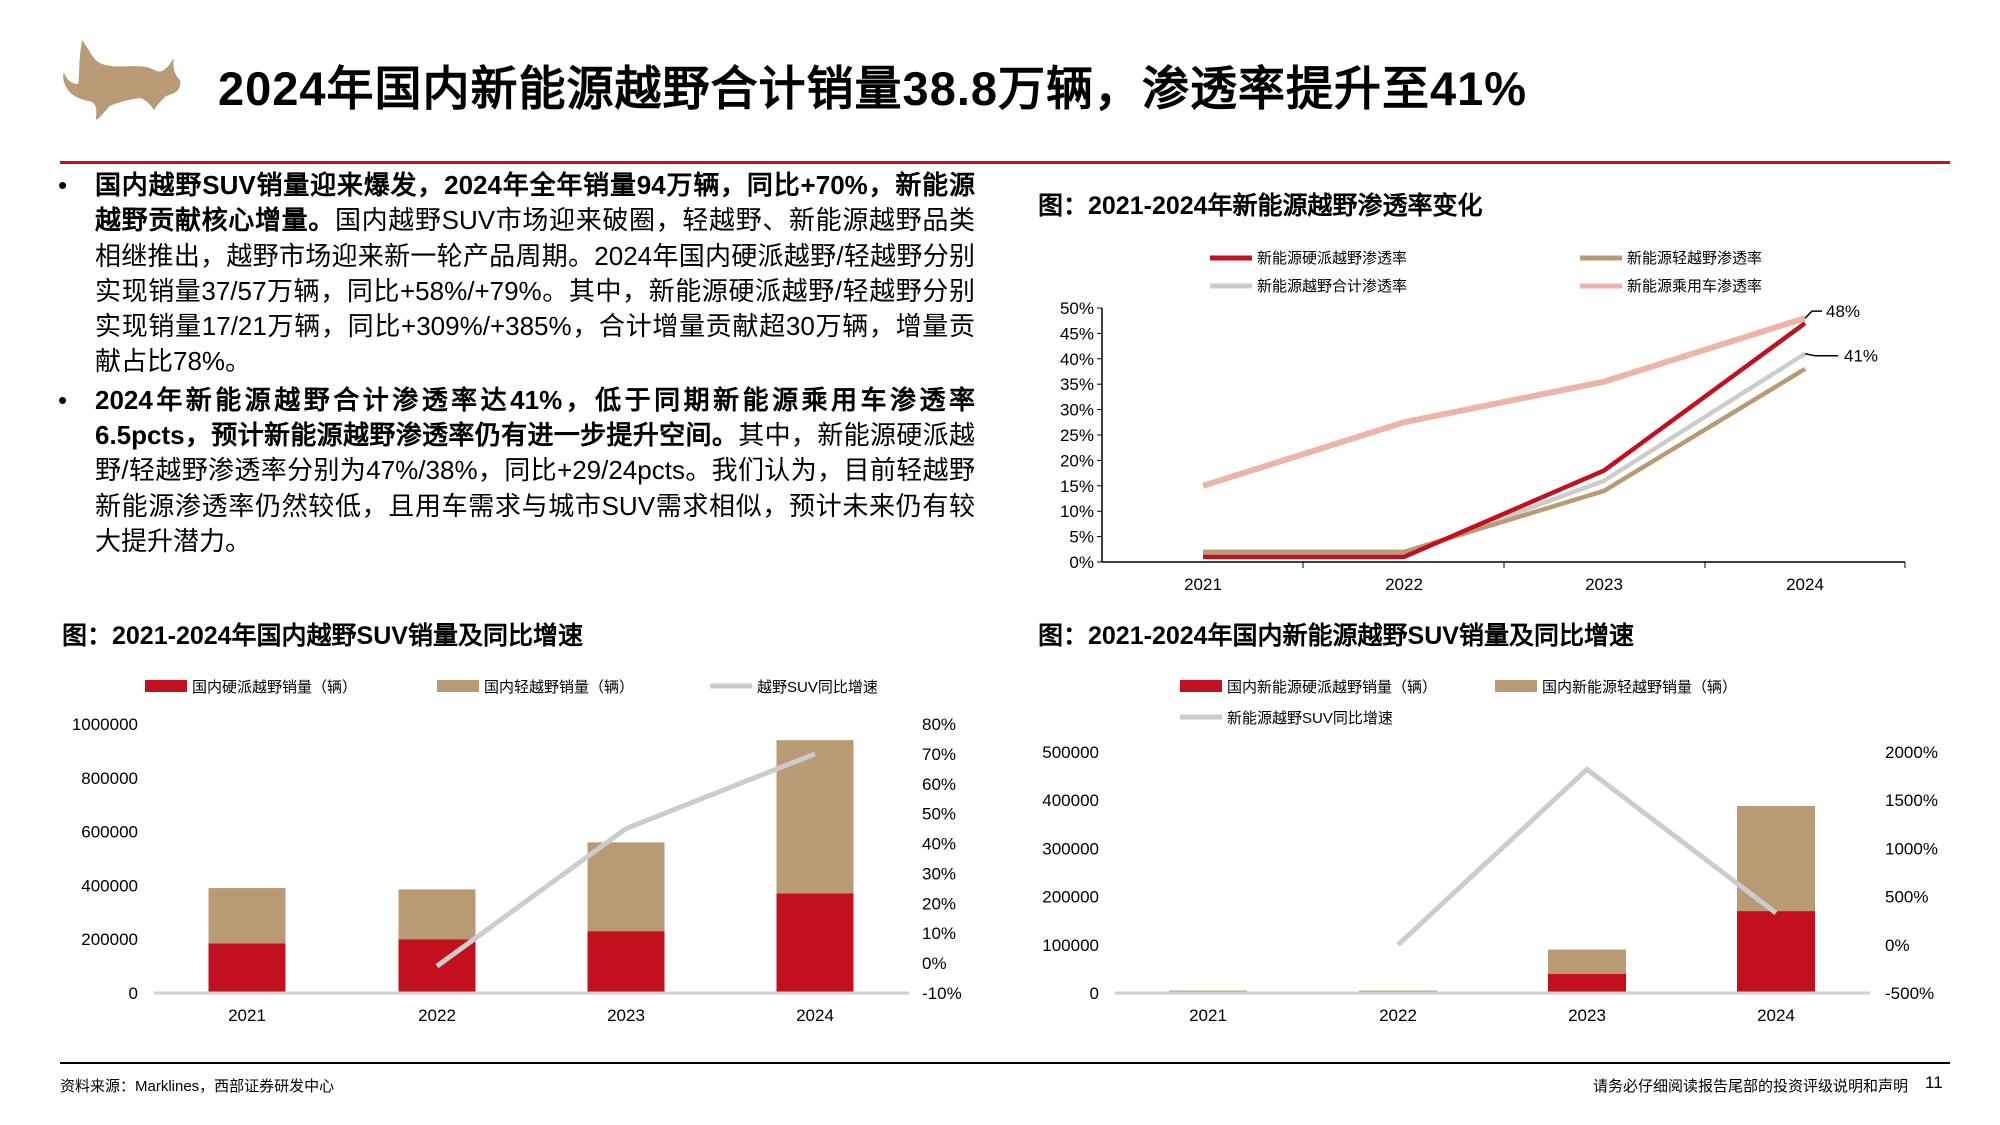 The width and height of the screenshot is (2000, 1125). Describe the element at coordinates (1694, 286) in the screenshot. I see `legend-label: 新能源乘用车渗透率` at that location.